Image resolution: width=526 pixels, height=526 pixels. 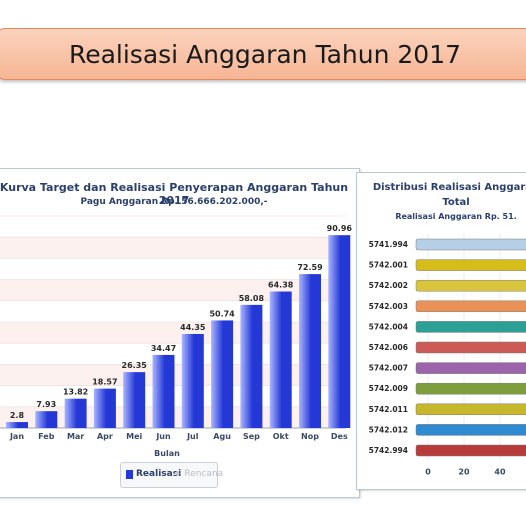 What do you see at coordinates (104, 382) in the screenshot?
I see `data-label: 18.57` at bounding box center [104, 382].